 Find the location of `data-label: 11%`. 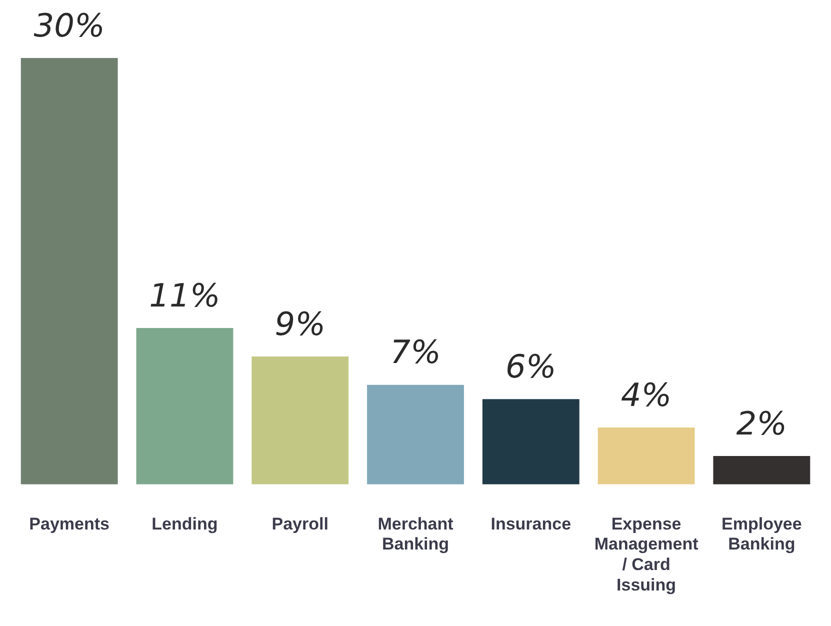

data-label: 11% is located at coordinates (184, 295).